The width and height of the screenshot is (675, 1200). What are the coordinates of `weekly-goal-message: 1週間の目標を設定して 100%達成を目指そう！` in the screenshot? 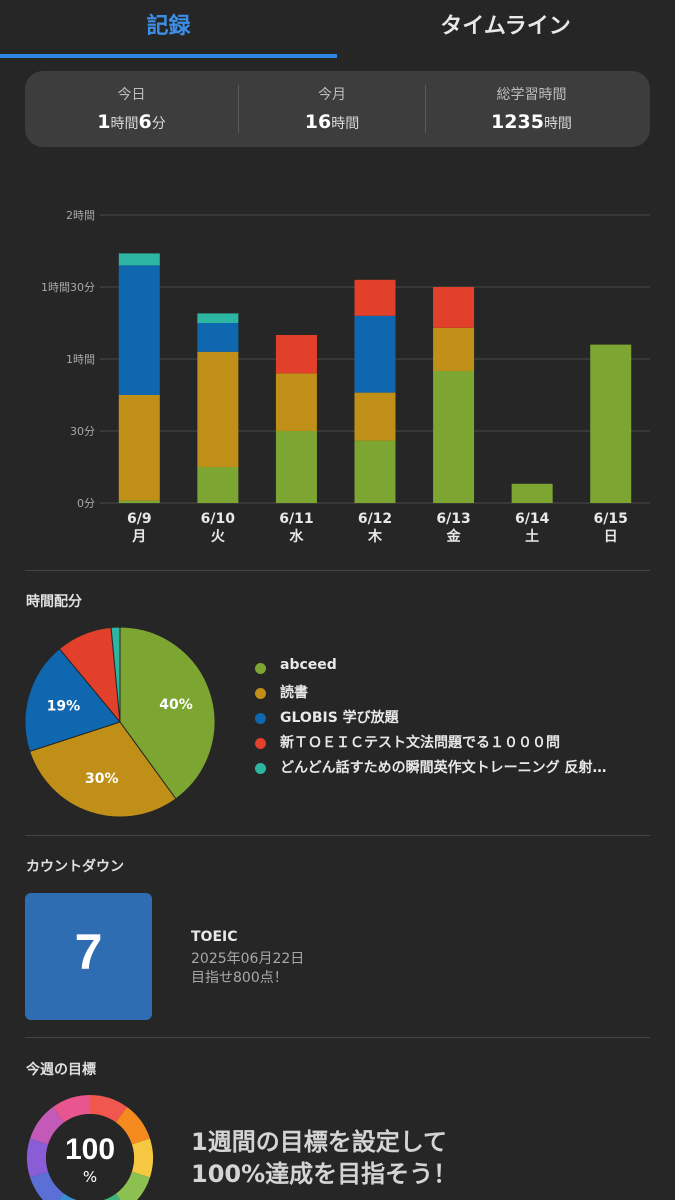 It's located at (324, 1158).